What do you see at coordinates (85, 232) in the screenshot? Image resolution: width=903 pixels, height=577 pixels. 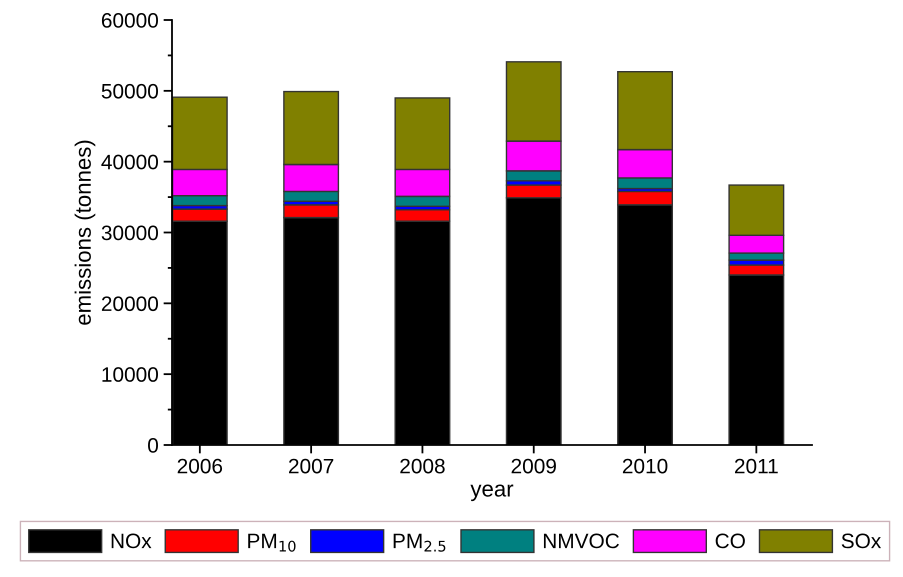 I see `y-axis-title: emissions (tonnes)` at bounding box center [85, 232].